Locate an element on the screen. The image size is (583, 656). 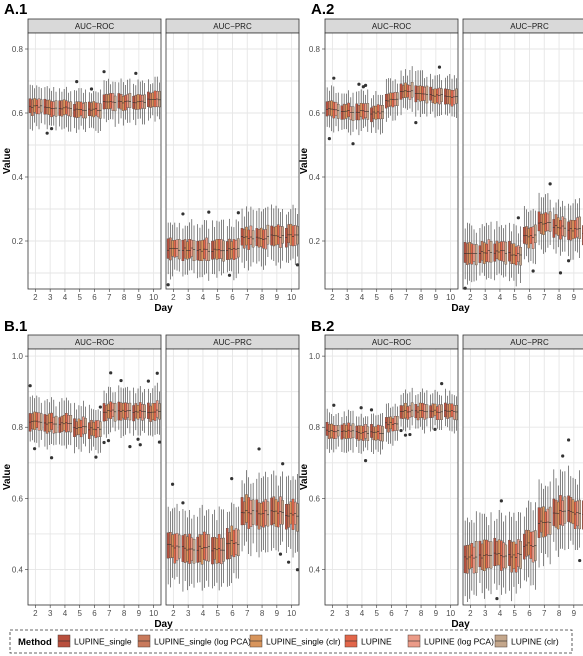
legend-box is located at coordinates (291, 641).